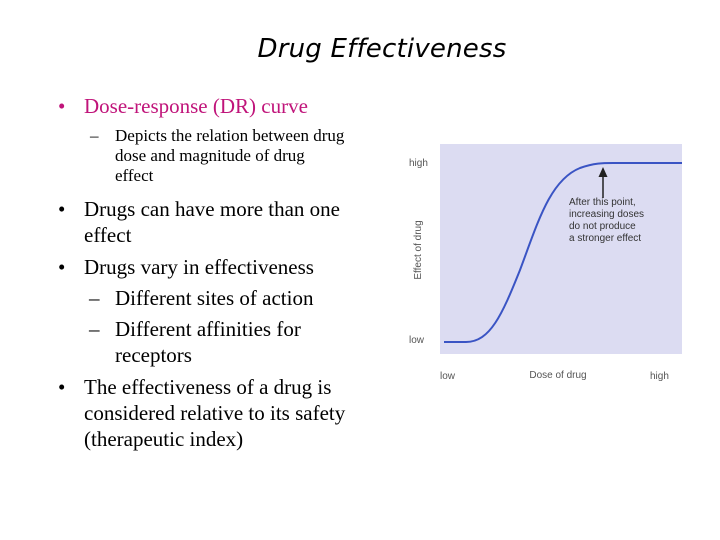  Describe the element at coordinates (659, 376) in the screenshot. I see `x-axis-high-label: high` at that location.